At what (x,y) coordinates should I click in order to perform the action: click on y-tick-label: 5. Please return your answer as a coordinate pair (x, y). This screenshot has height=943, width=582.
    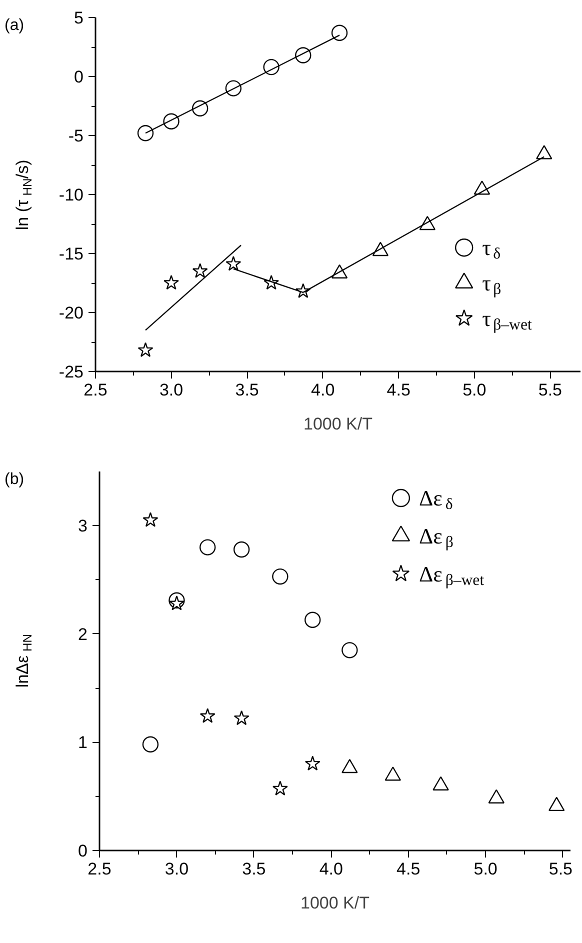
    Looking at the image, I should click on (79, 18).